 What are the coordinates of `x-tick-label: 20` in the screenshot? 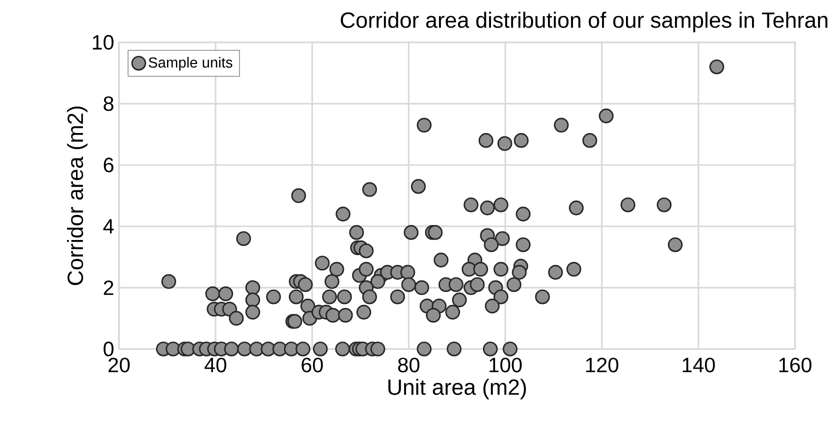 It's located at (119, 365).